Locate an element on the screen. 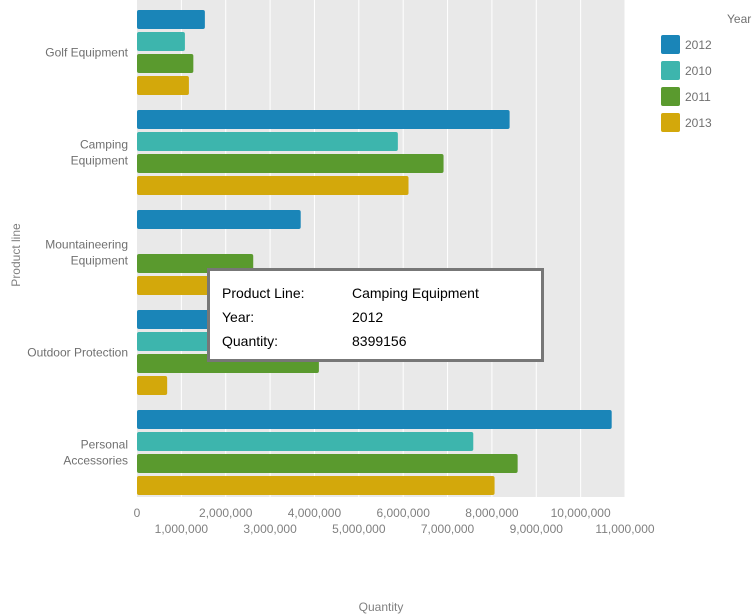 The image size is (752, 614). tooltip-quantity-value: 8399156 is located at coordinates (379, 341).